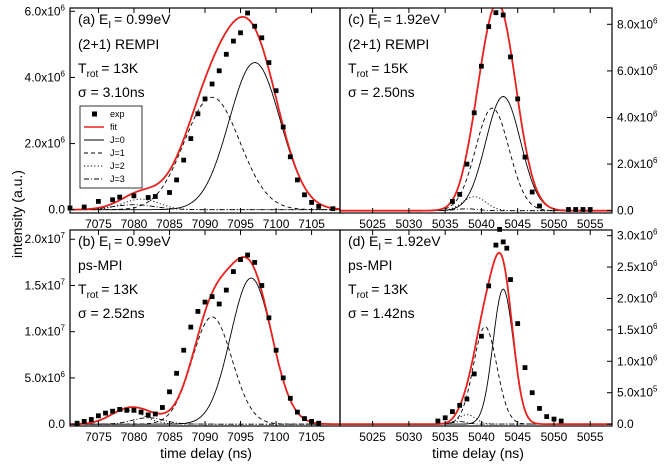  I want to click on panel-c-y-tick-label: 8.0x10⁶, so click(637, 23).